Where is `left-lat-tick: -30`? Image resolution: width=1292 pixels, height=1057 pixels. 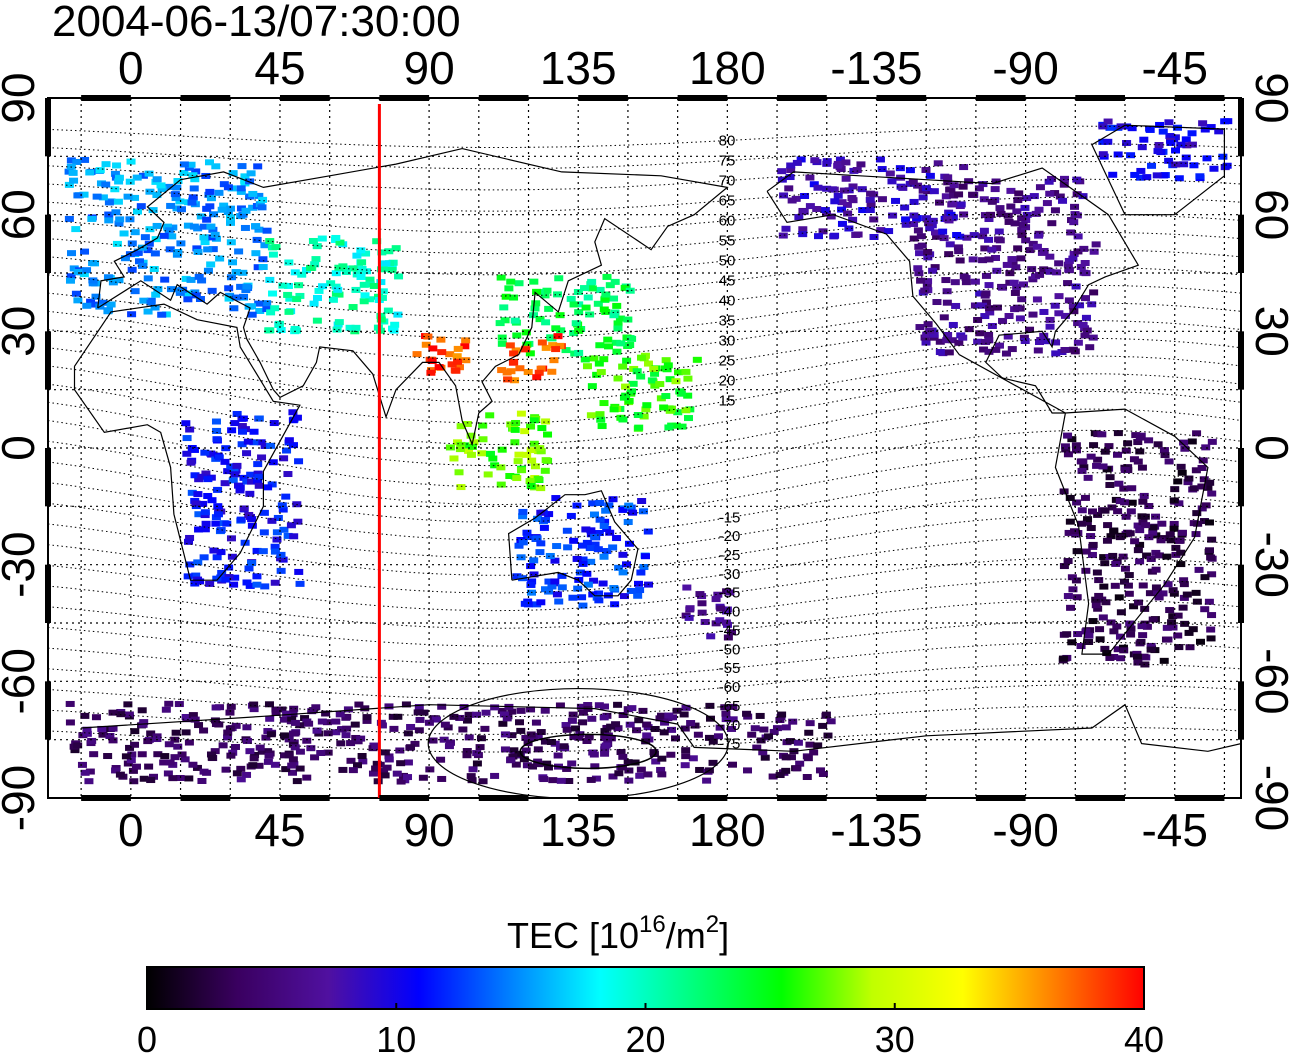 left-lat-tick: -30 is located at coordinates (22, 564).